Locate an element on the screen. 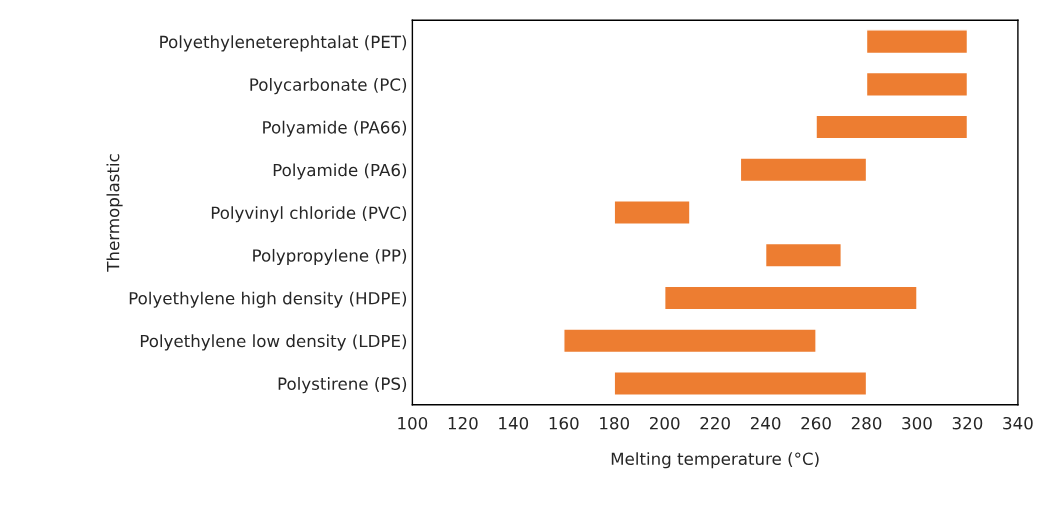  x-tick-label: 220 is located at coordinates (715, 423).